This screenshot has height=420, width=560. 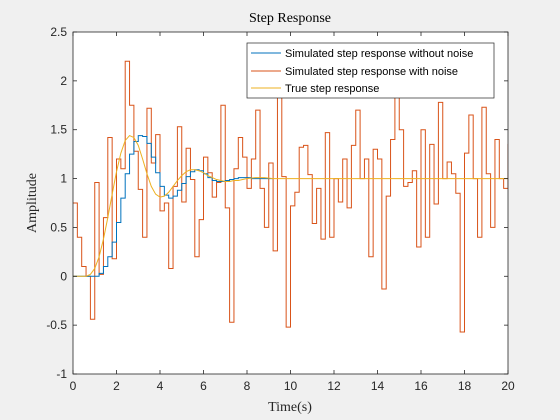 I want to click on x-tick-label: 0, so click(x=73, y=386).